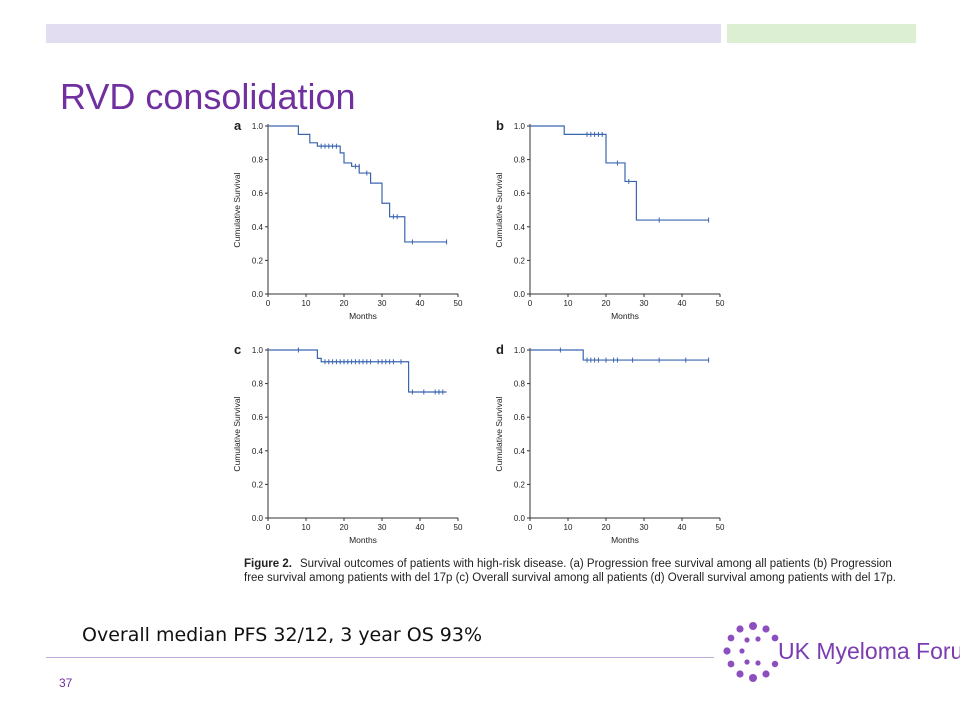 Image resolution: width=960 pixels, height=720 pixels. Describe the element at coordinates (869, 651) in the screenshot. I see `logo-text: UK Myeloma Forum` at that location.